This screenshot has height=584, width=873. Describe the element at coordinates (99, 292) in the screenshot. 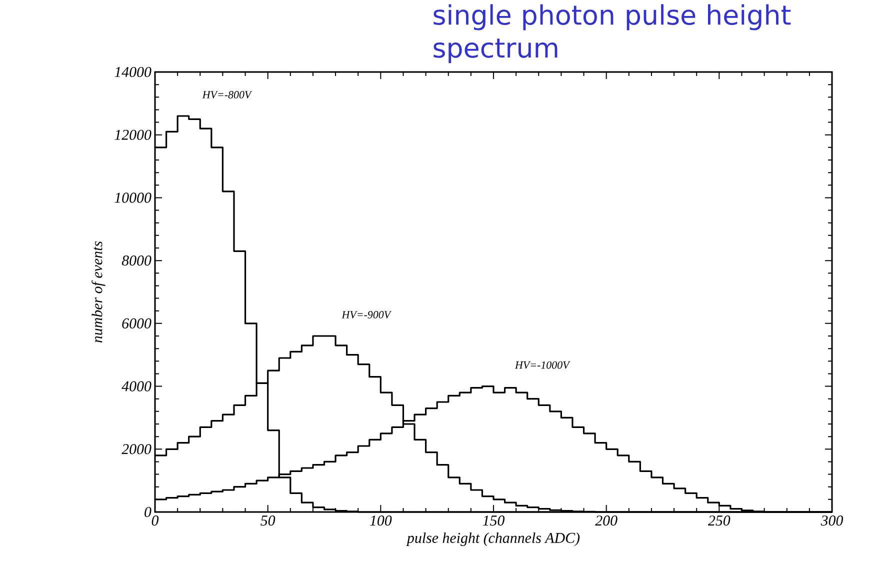

I see `y-axis-title: number of events` at that location.